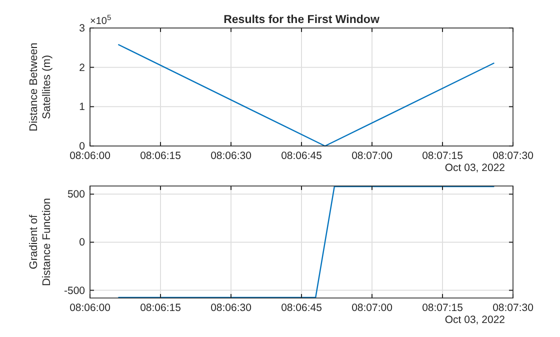 This screenshot has width=560, height=337. Describe the element at coordinates (101, 19) in the screenshot. I see `text: ×10$^{5}$` at that location.